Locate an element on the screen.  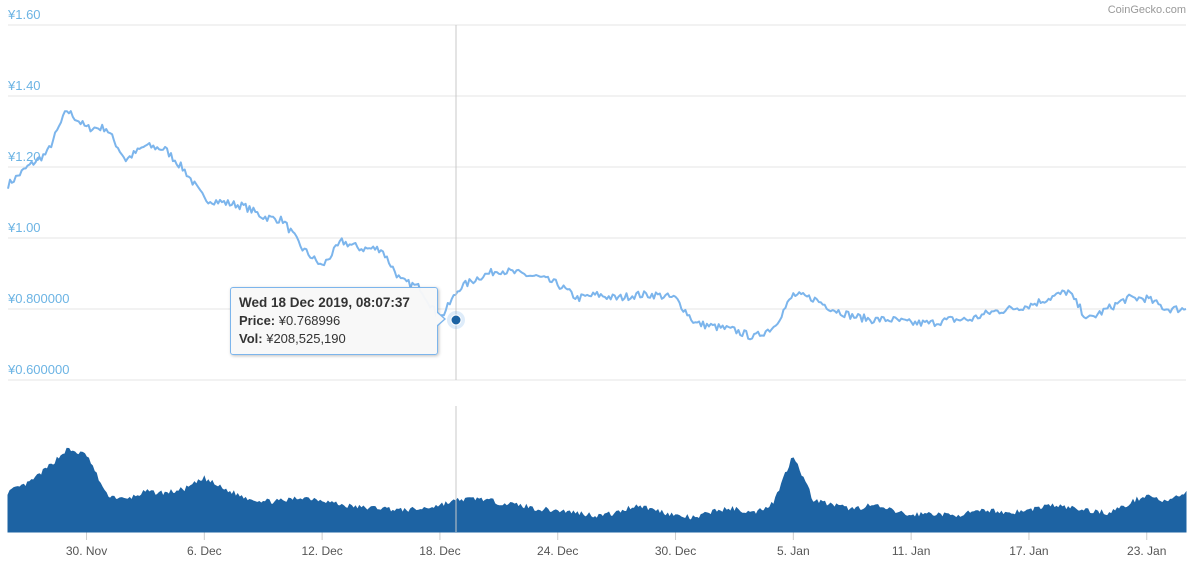
y-tick-label: ¥1.40 is located at coordinates (24, 85).